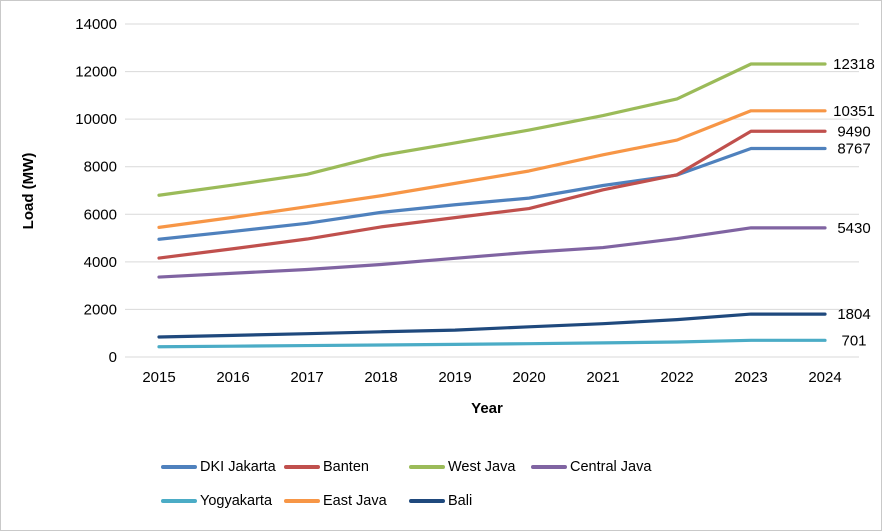  Describe the element at coordinates (100, 167) in the screenshot. I see `y-tick-label: 8000` at that location.